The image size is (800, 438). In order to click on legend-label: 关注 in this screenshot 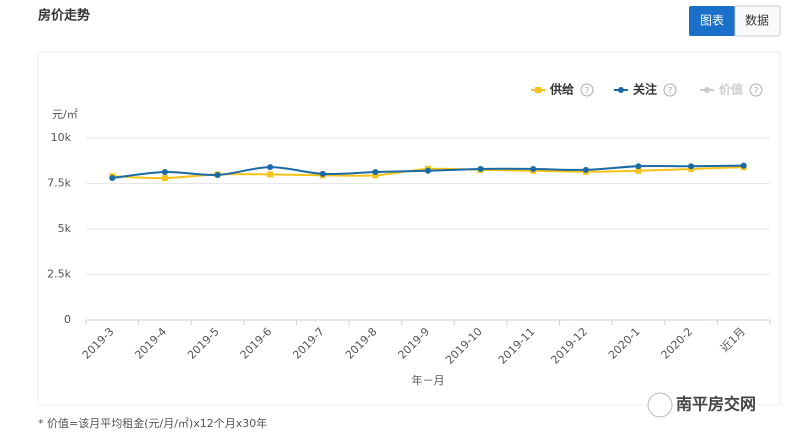, I will do `click(645, 89)`.